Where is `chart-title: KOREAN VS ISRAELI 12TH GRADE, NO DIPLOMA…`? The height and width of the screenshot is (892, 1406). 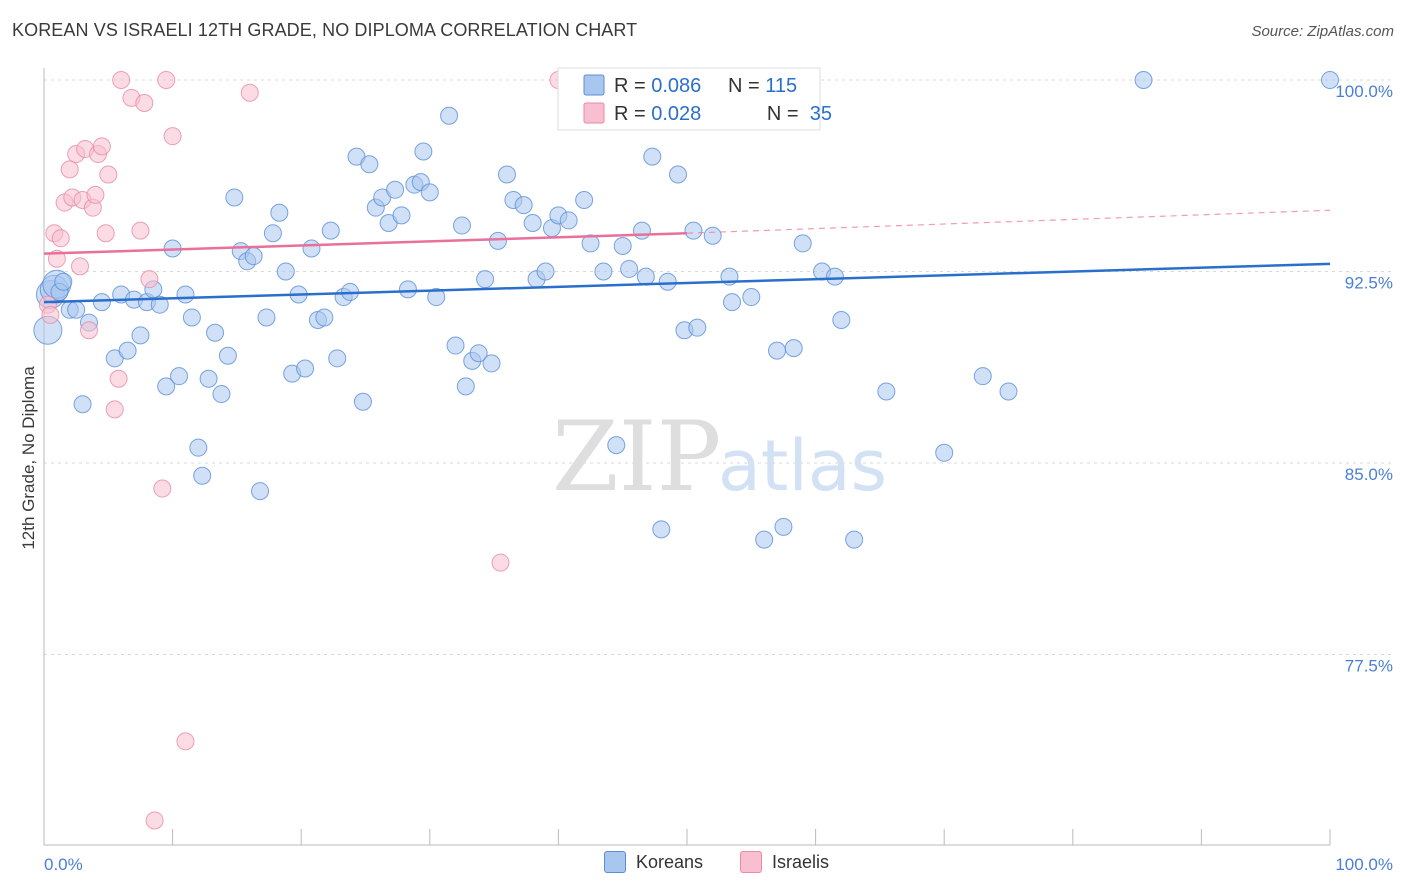
chart-title: KOREAN VS ISRAELI 12TH GRADE, NO DIPLOMA… is located at coordinates (325, 30).